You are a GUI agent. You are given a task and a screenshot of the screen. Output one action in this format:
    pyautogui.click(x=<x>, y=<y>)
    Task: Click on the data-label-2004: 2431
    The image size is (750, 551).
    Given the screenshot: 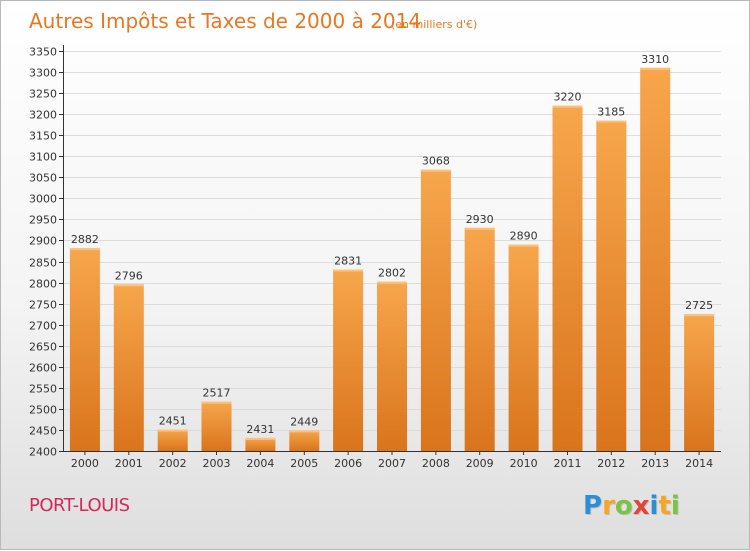 What is the action you would take?
    pyautogui.click(x=260, y=429)
    